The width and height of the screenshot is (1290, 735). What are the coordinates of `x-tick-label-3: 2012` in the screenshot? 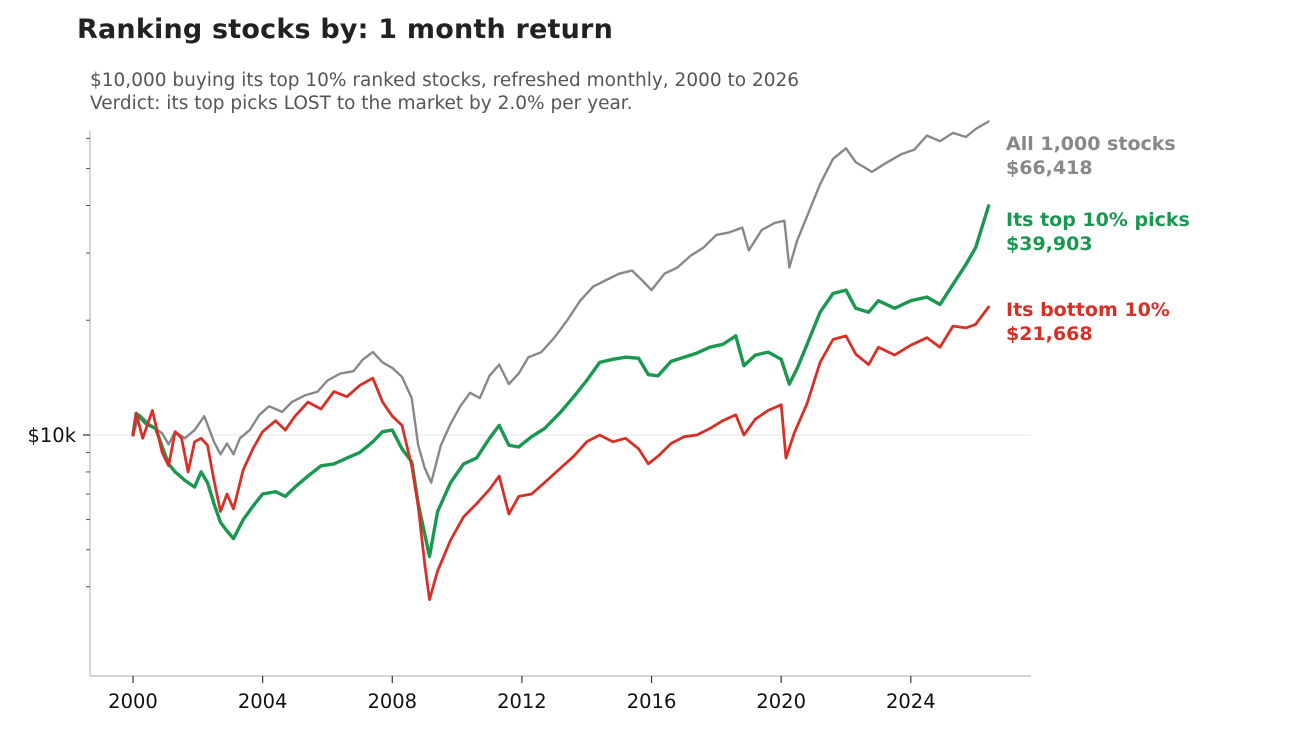 It's located at (522, 701).